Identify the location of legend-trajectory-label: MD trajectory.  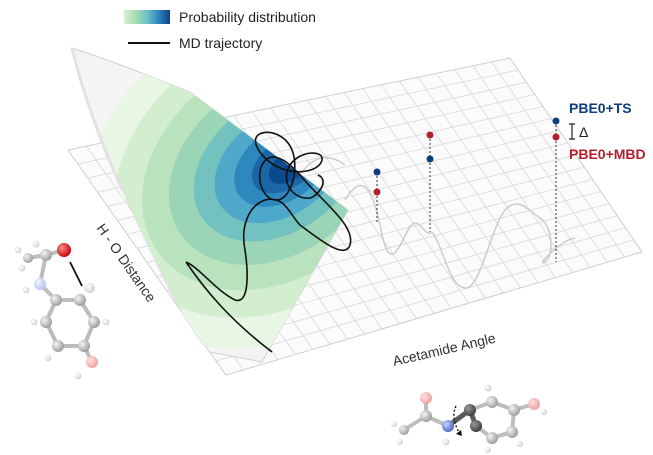
(220, 43).